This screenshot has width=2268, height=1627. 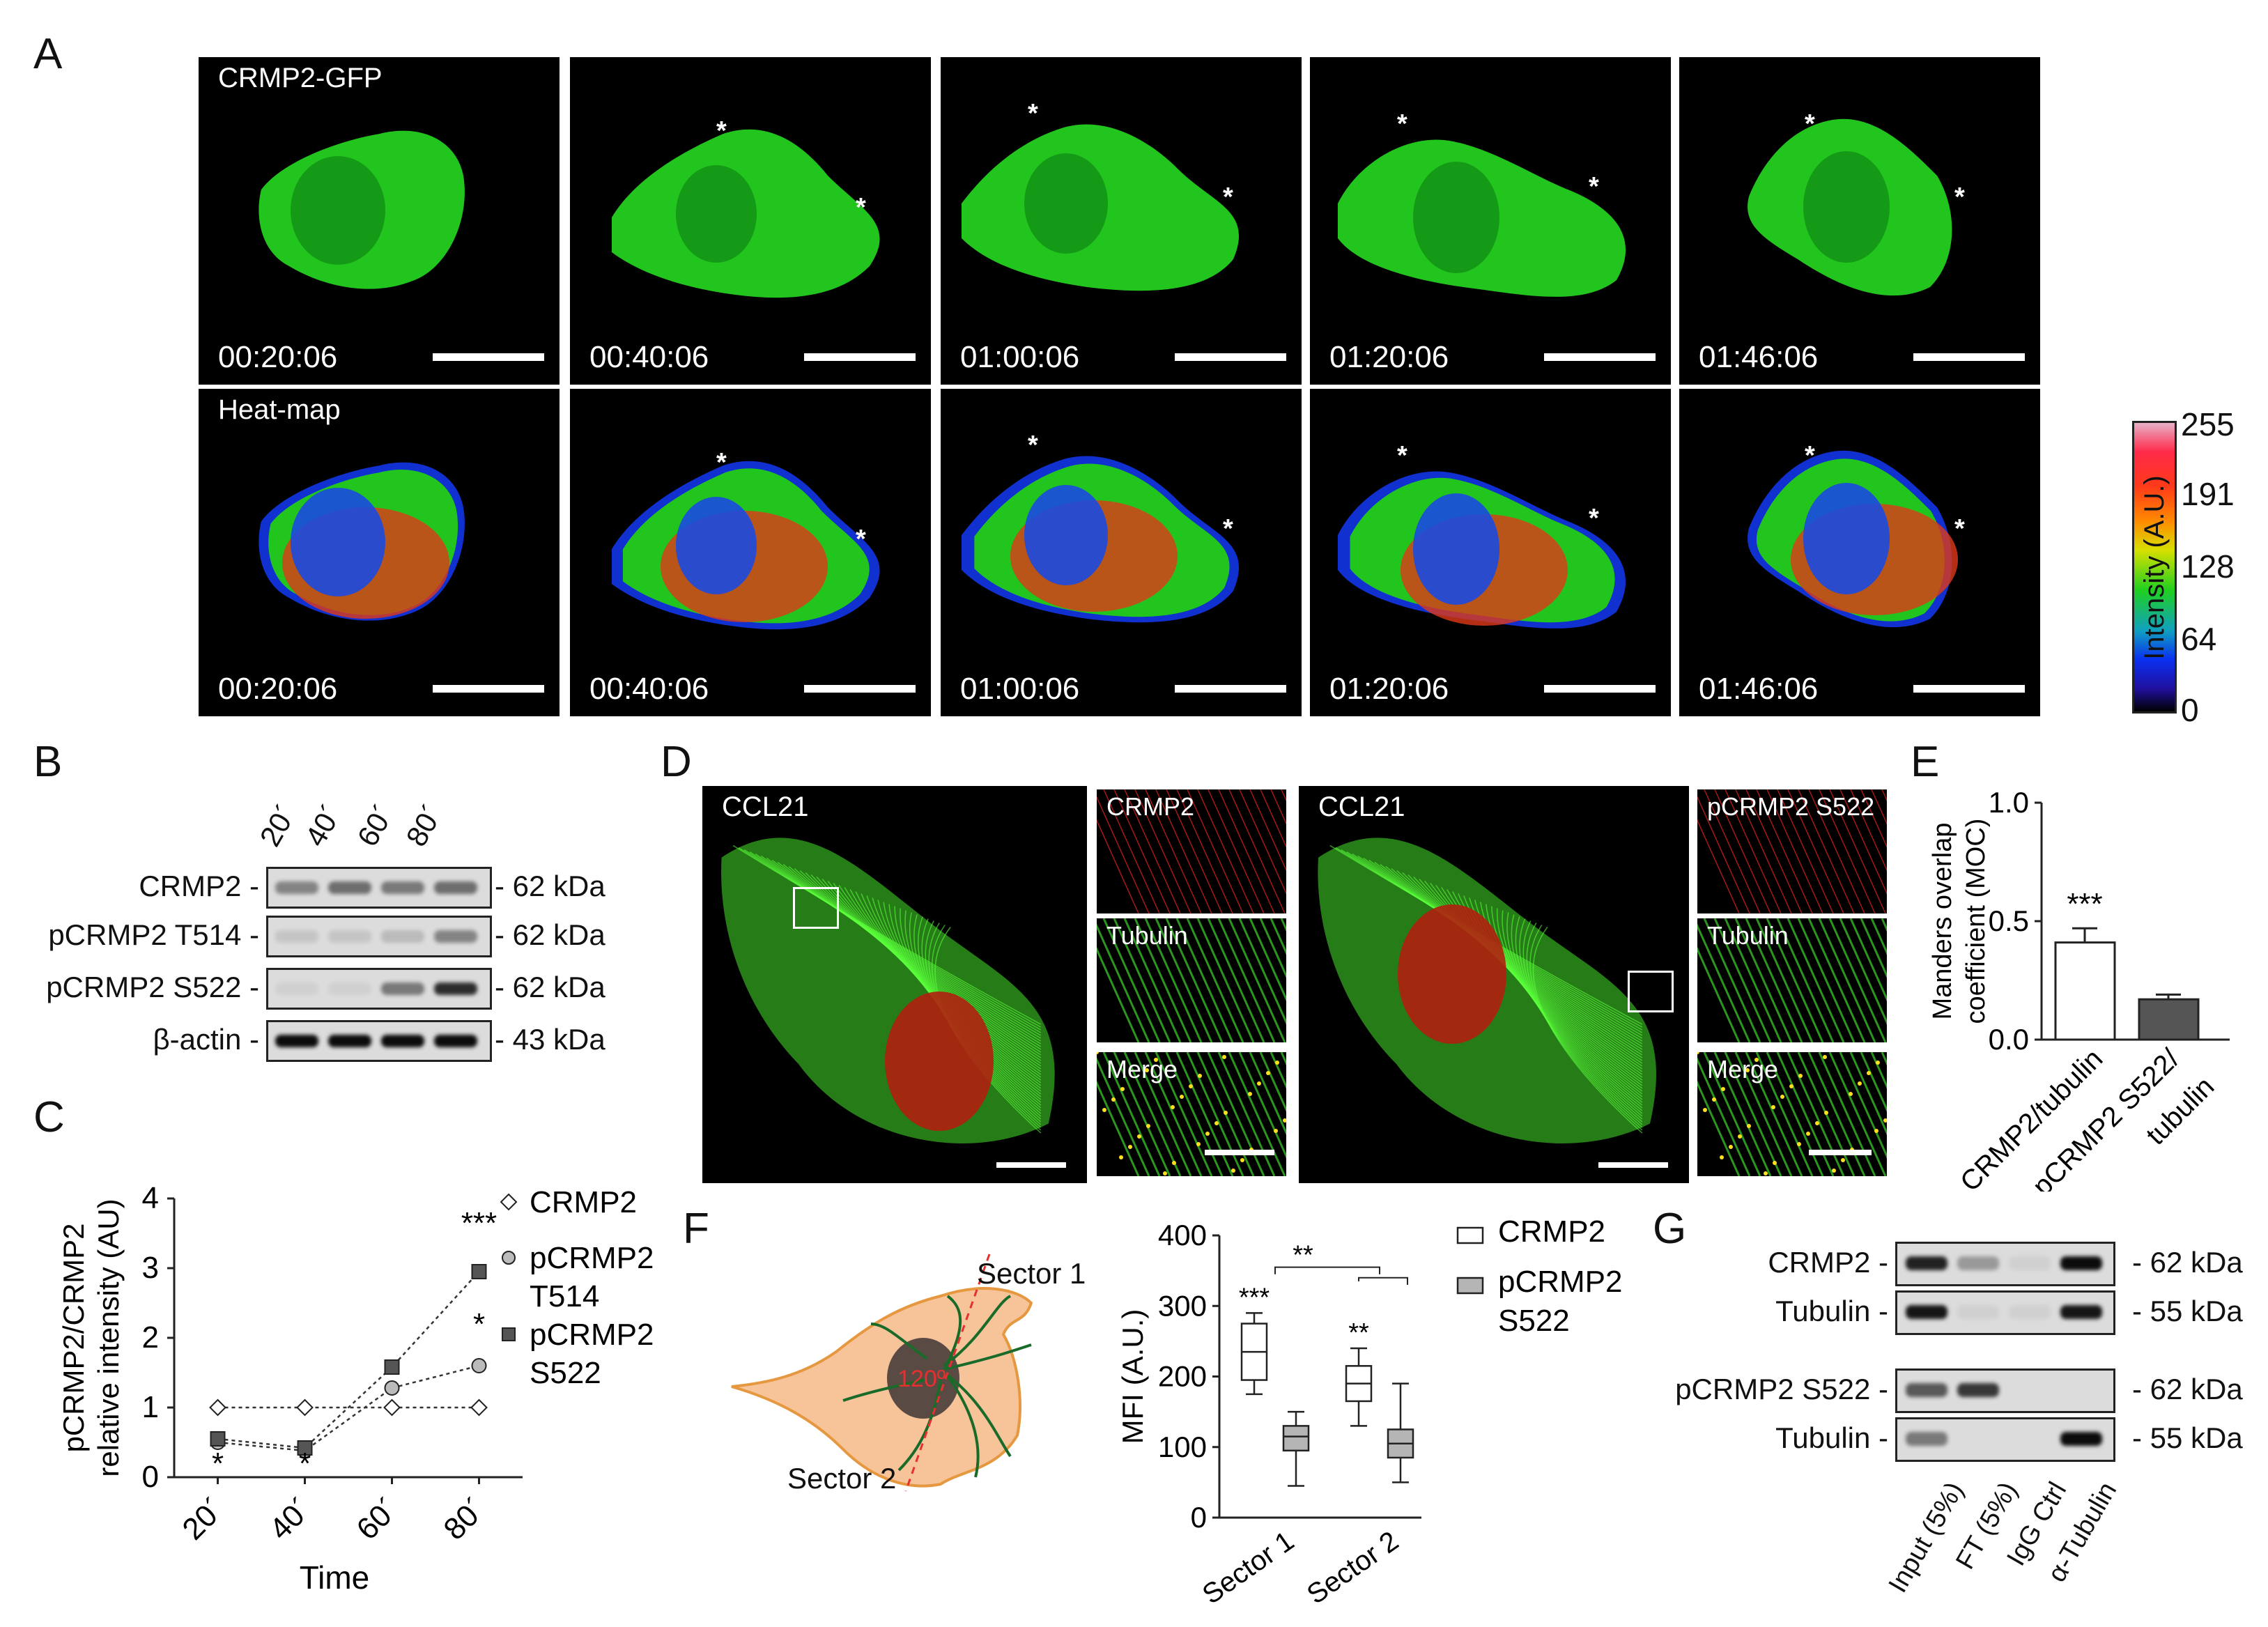 I want to click on timestamp: 01:20:06, so click(x=1389, y=689).